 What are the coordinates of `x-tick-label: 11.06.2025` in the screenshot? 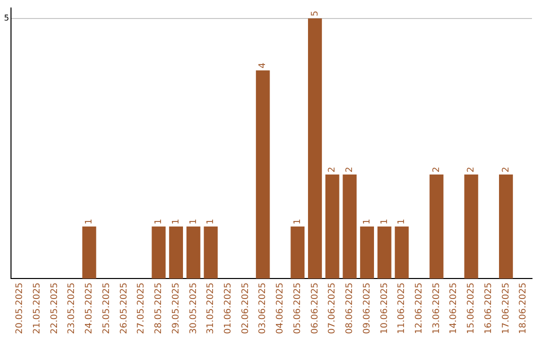 It's located at (402, 308).